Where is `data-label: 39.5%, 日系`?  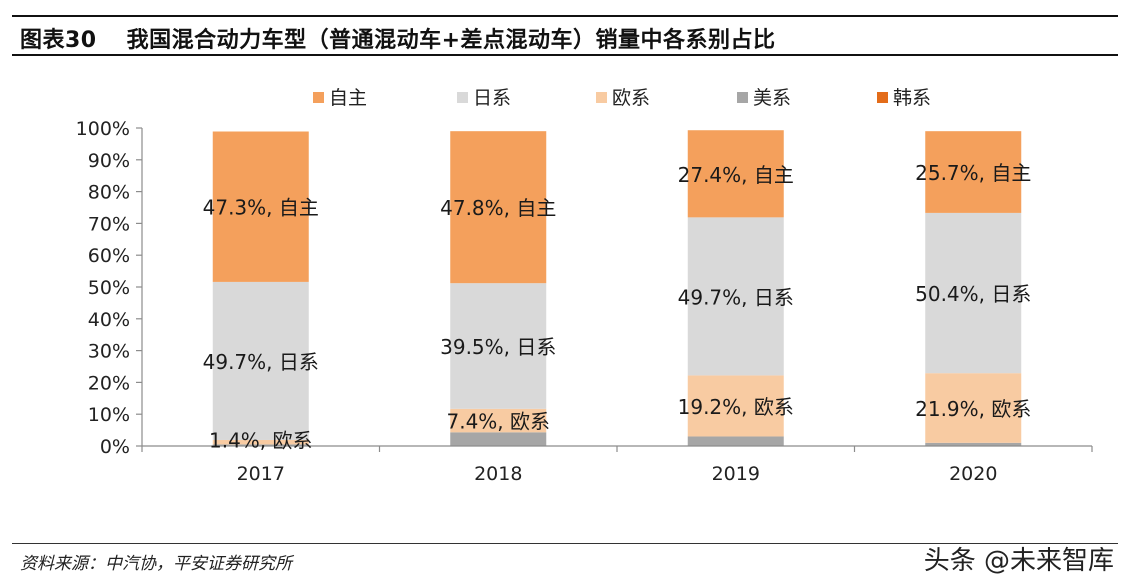
data-label: 39.5%, 日系 is located at coordinates (498, 347).